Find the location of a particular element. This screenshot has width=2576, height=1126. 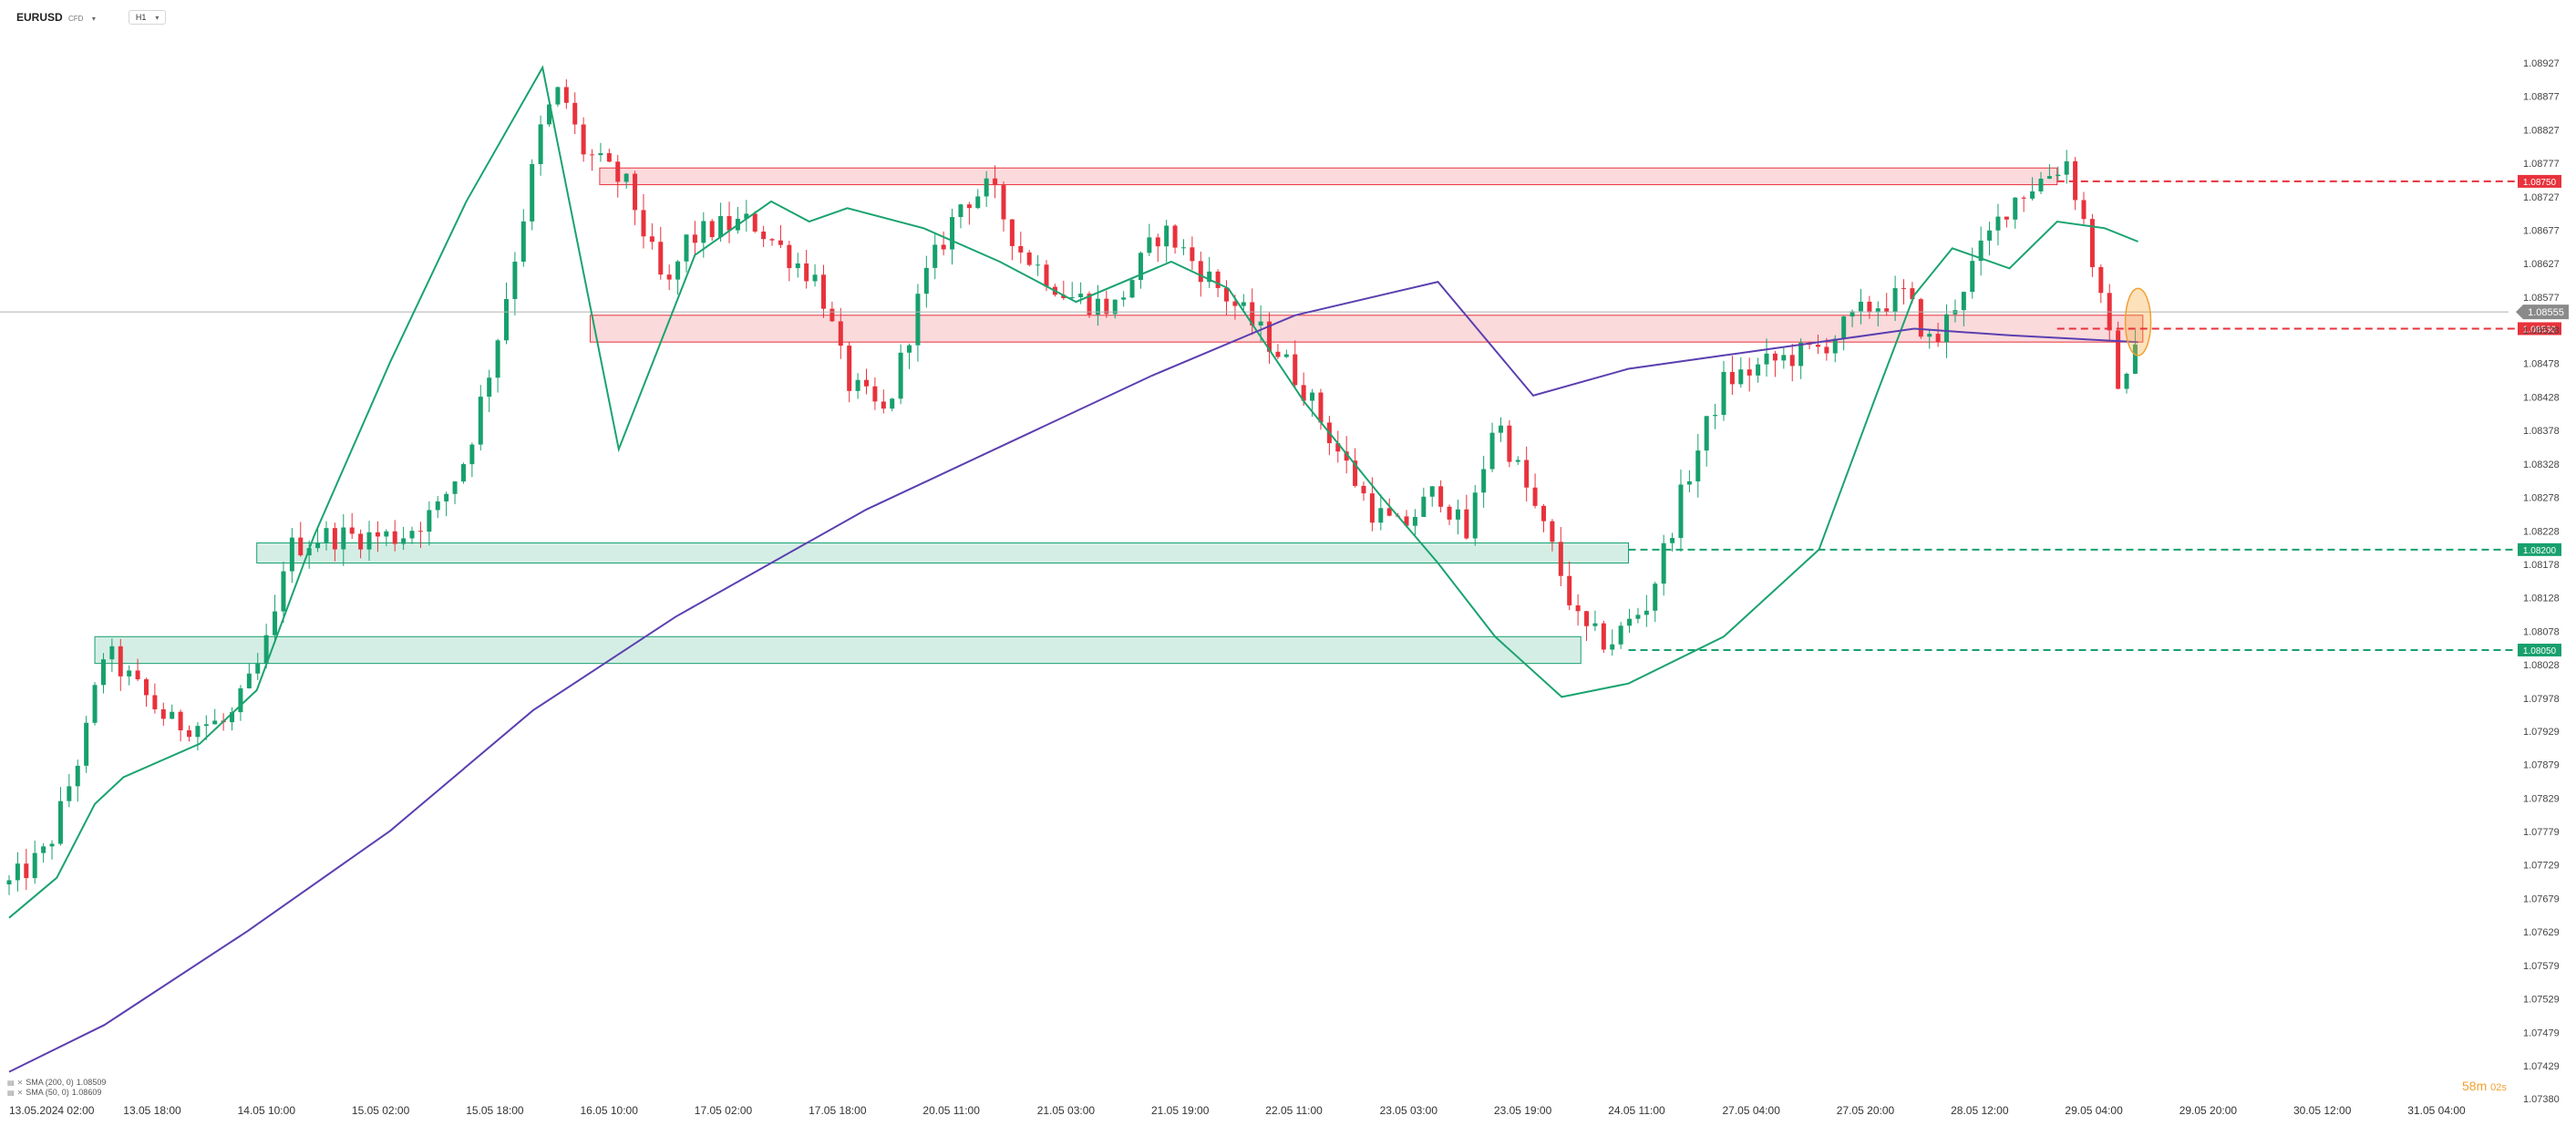

y-tick-label: 1.08478 is located at coordinates (2541, 365).